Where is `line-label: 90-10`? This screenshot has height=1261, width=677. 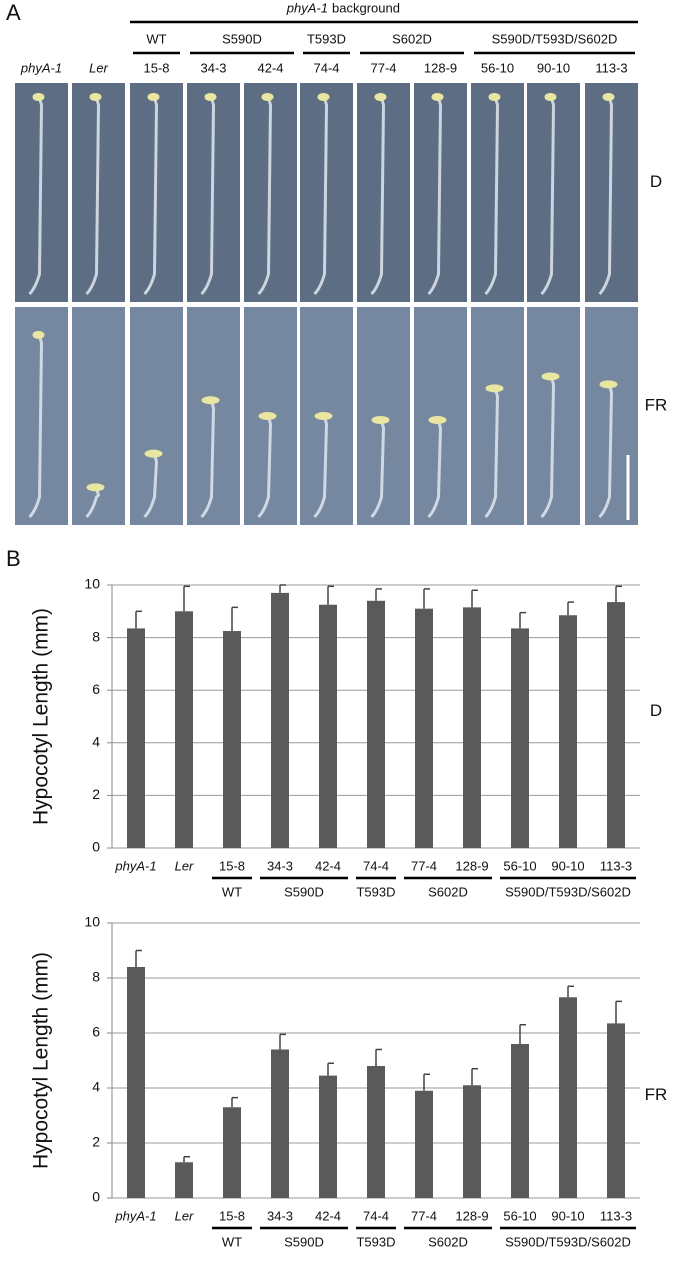
line-label: 90-10 is located at coordinates (553, 67).